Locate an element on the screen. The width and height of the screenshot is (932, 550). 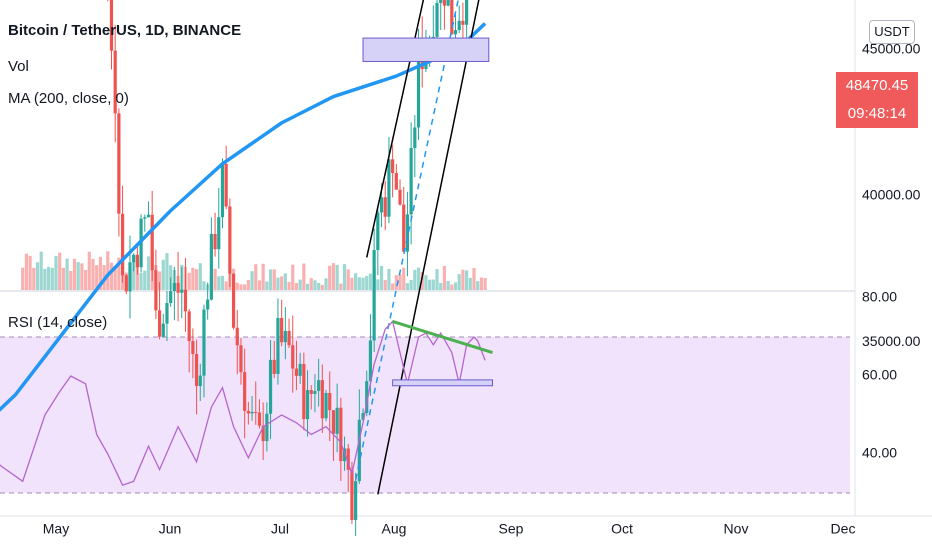
x-tick-label: Dec is located at coordinates (843, 529).